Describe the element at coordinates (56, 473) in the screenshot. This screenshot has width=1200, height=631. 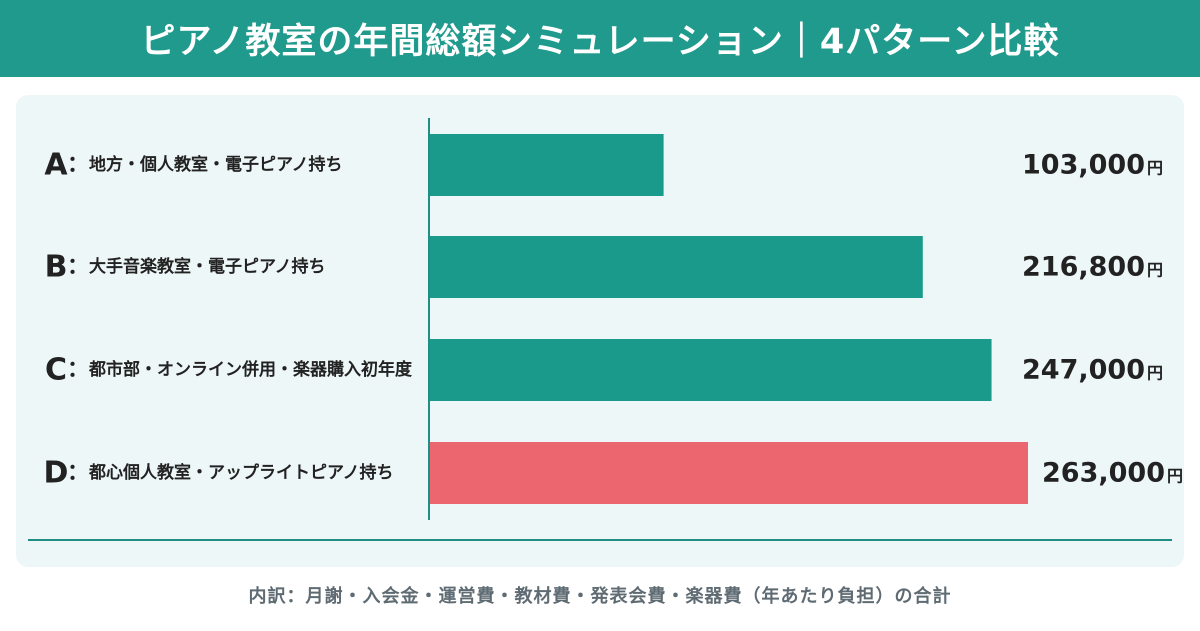
I see `category-key-D: D` at that location.